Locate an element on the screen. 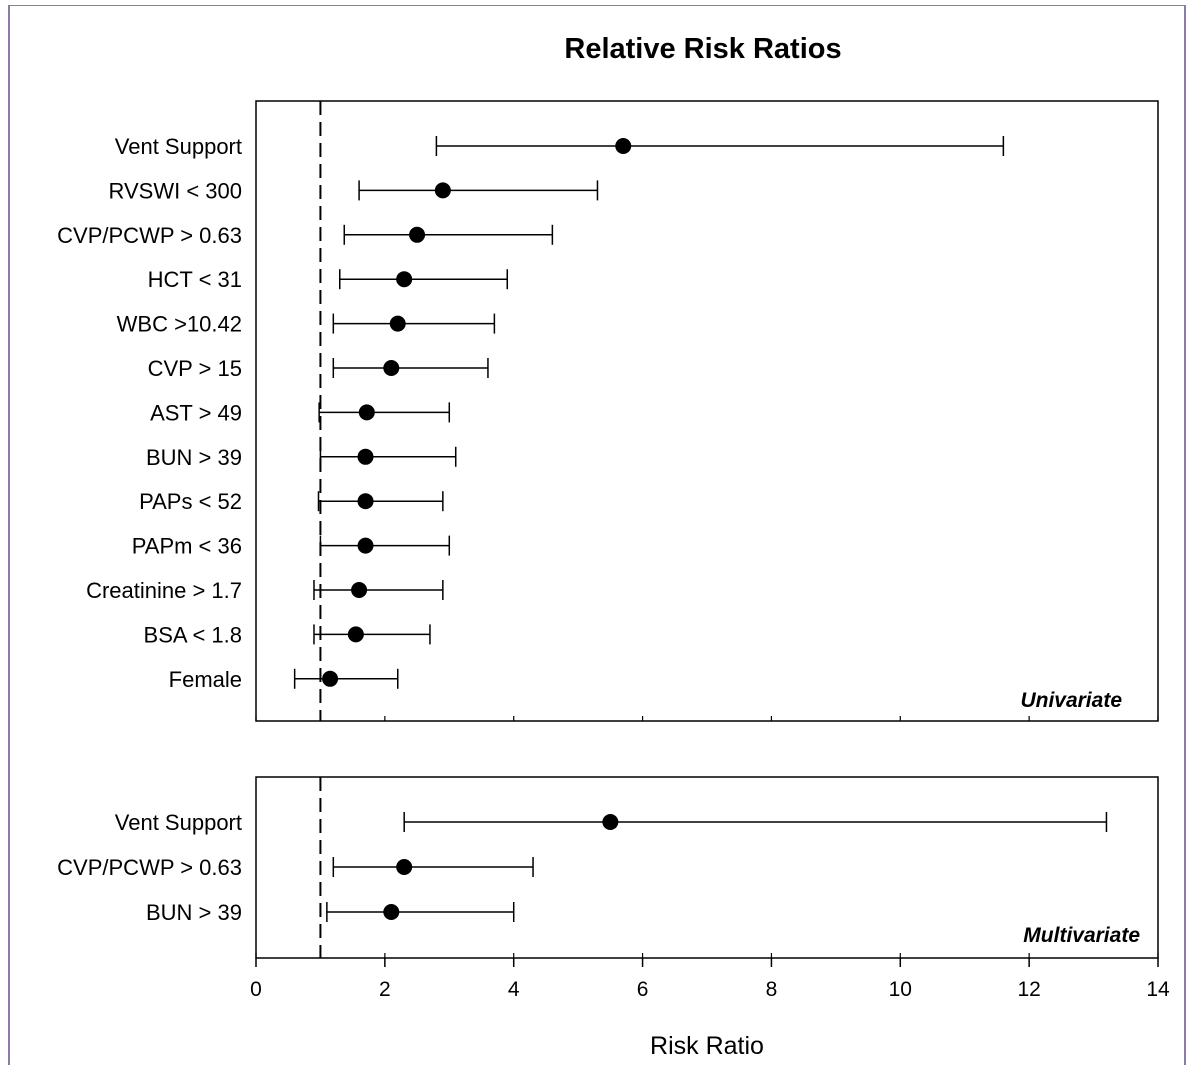  univariate-row-label: PAPm < 36 is located at coordinates (187, 546).